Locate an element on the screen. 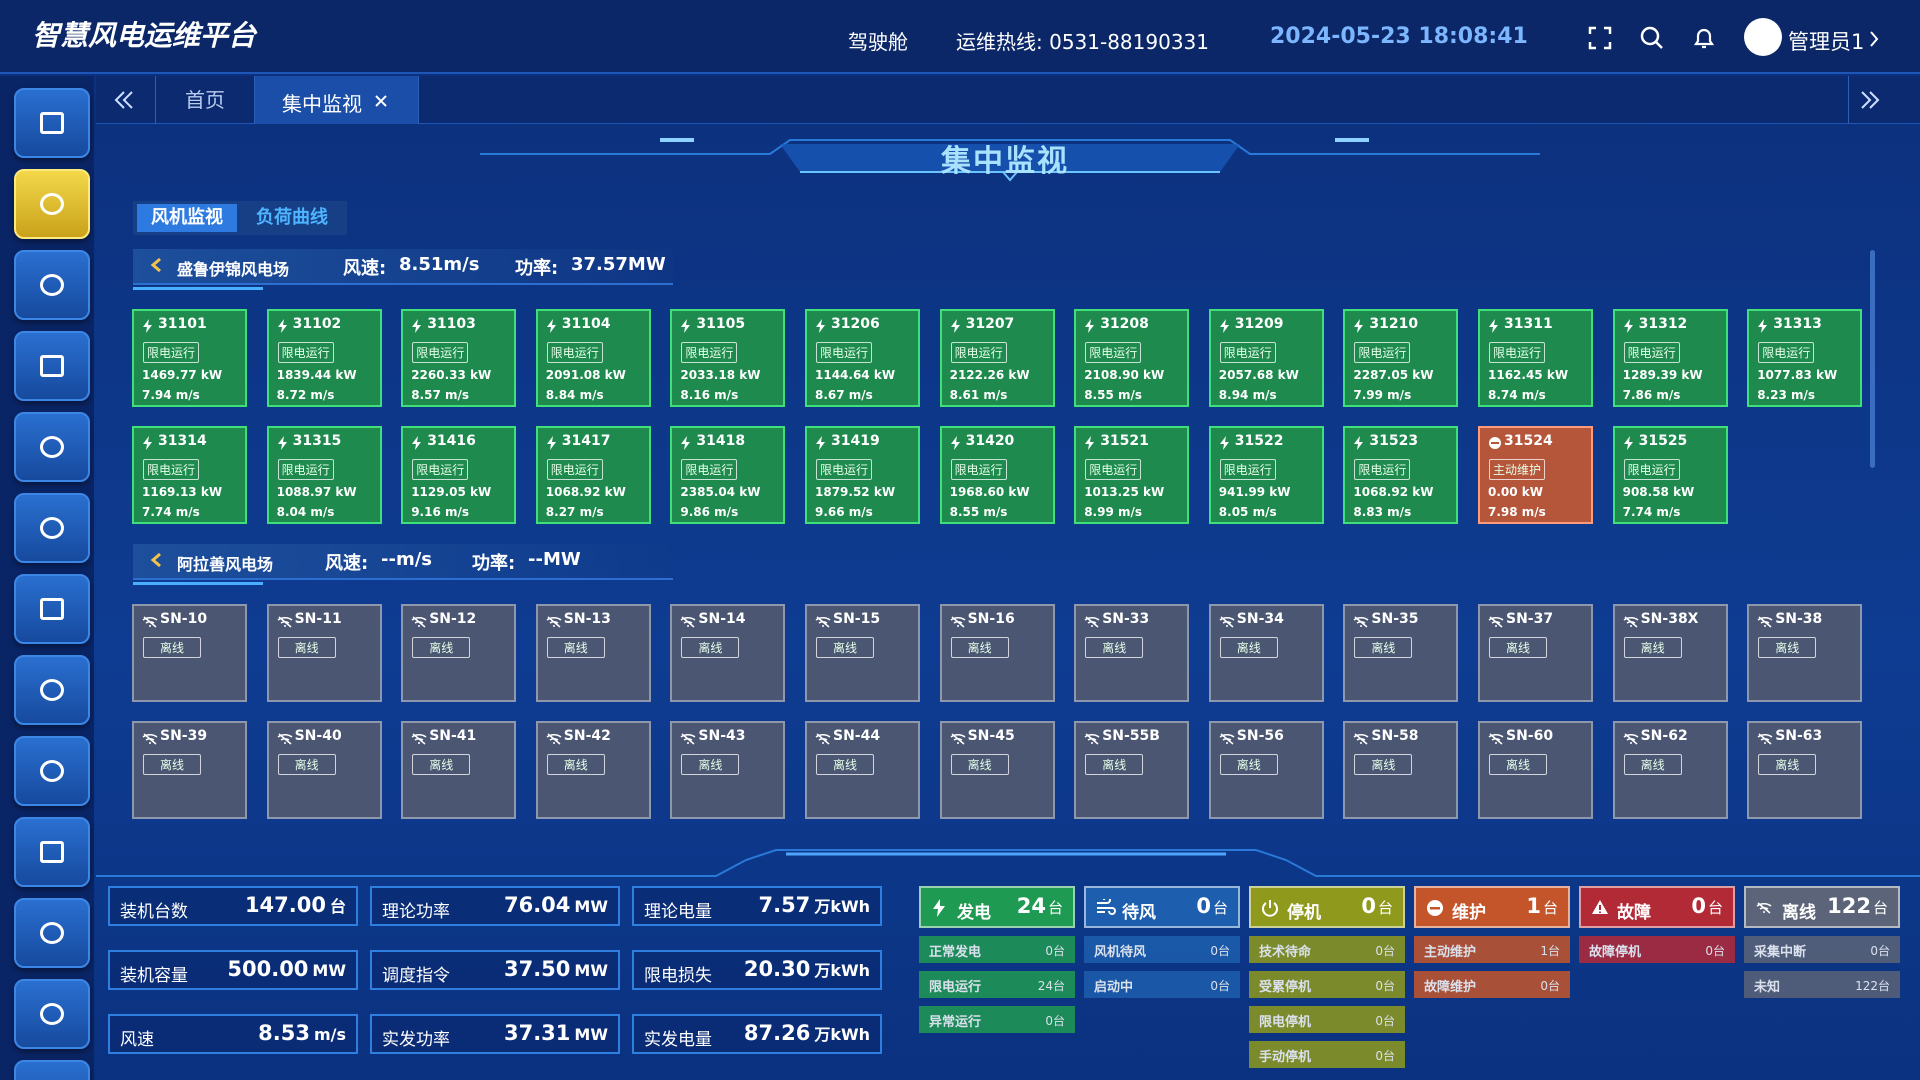 This screenshot has height=1080, width=1920. turbine-card: 31104 限电运行 2091.08 kW 8.84 m/s is located at coordinates (593, 358).